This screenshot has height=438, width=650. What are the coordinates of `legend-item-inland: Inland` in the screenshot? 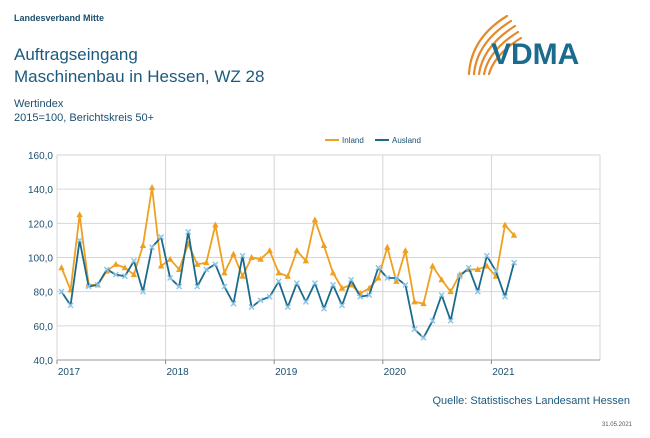 It's located at (344, 140).